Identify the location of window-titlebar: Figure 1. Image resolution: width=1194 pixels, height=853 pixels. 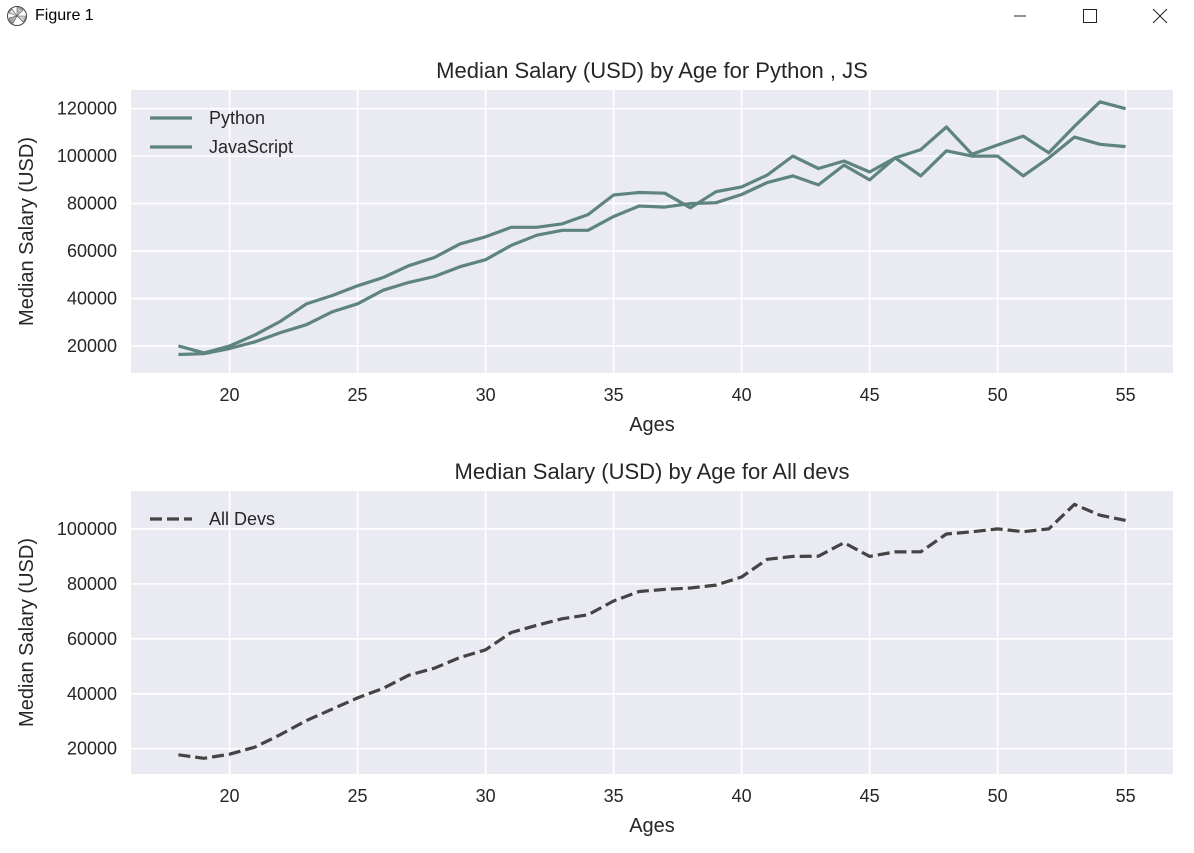
(597, 16).